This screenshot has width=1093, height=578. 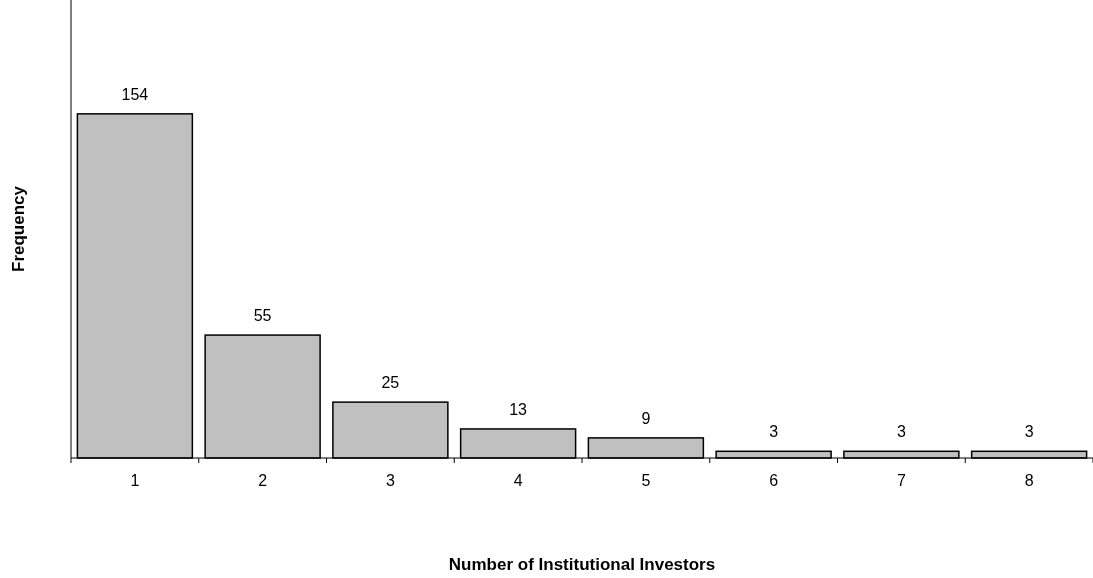 What do you see at coordinates (774, 480) in the screenshot?
I see `x-tick-label: 6` at bounding box center [774, 480].